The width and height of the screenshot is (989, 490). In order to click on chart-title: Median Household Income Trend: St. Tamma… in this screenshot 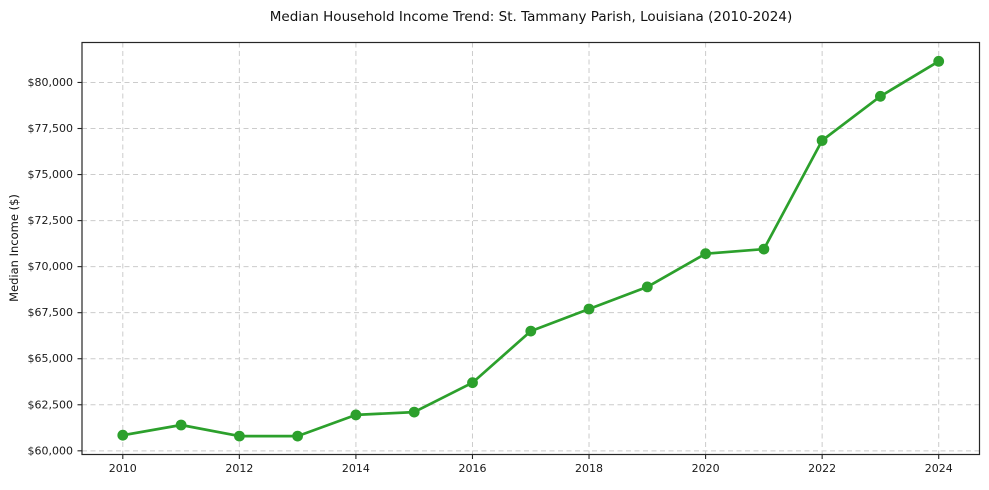, I will do `click(531, 17)`.